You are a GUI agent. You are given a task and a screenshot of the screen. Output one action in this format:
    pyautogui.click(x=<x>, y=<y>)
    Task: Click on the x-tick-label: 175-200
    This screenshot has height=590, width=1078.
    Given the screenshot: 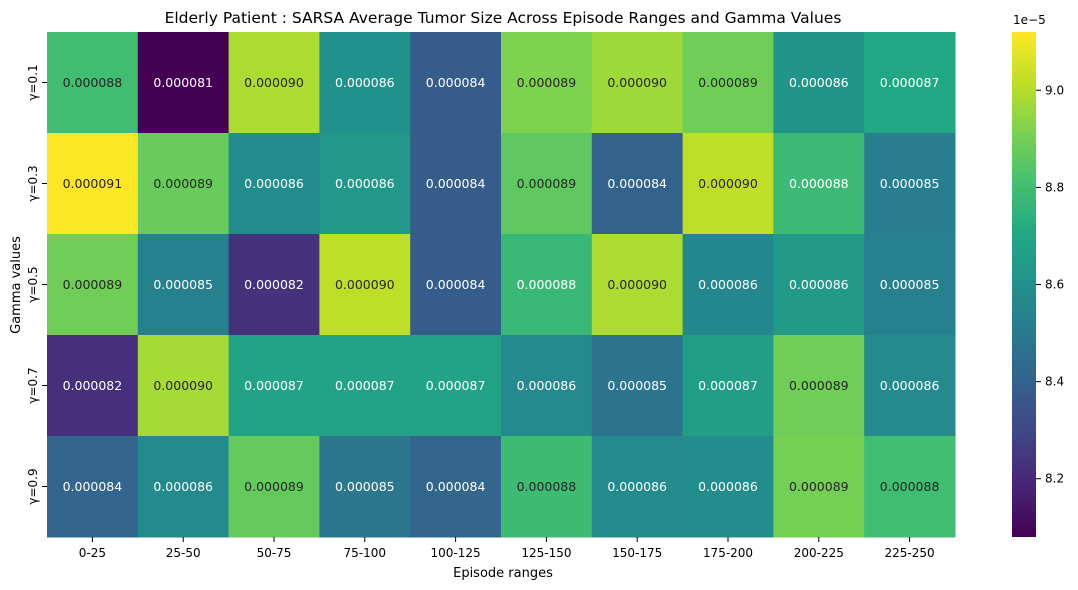 What is the action you would take?
    pyautogui.click(x=728, y=553)
    